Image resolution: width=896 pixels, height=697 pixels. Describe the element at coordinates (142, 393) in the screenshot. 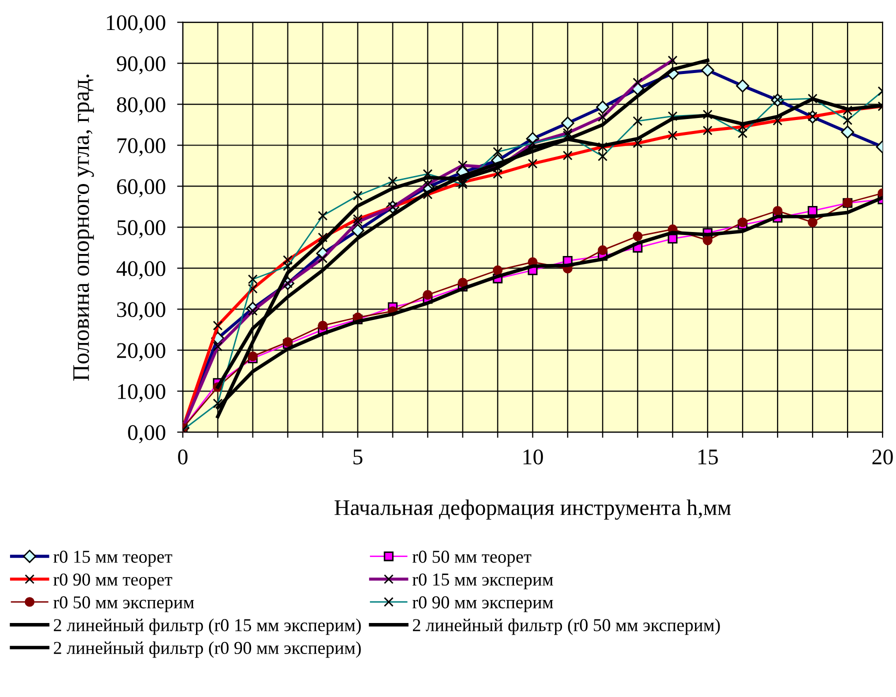

I see `y-tick-label: 10,00` at that location.